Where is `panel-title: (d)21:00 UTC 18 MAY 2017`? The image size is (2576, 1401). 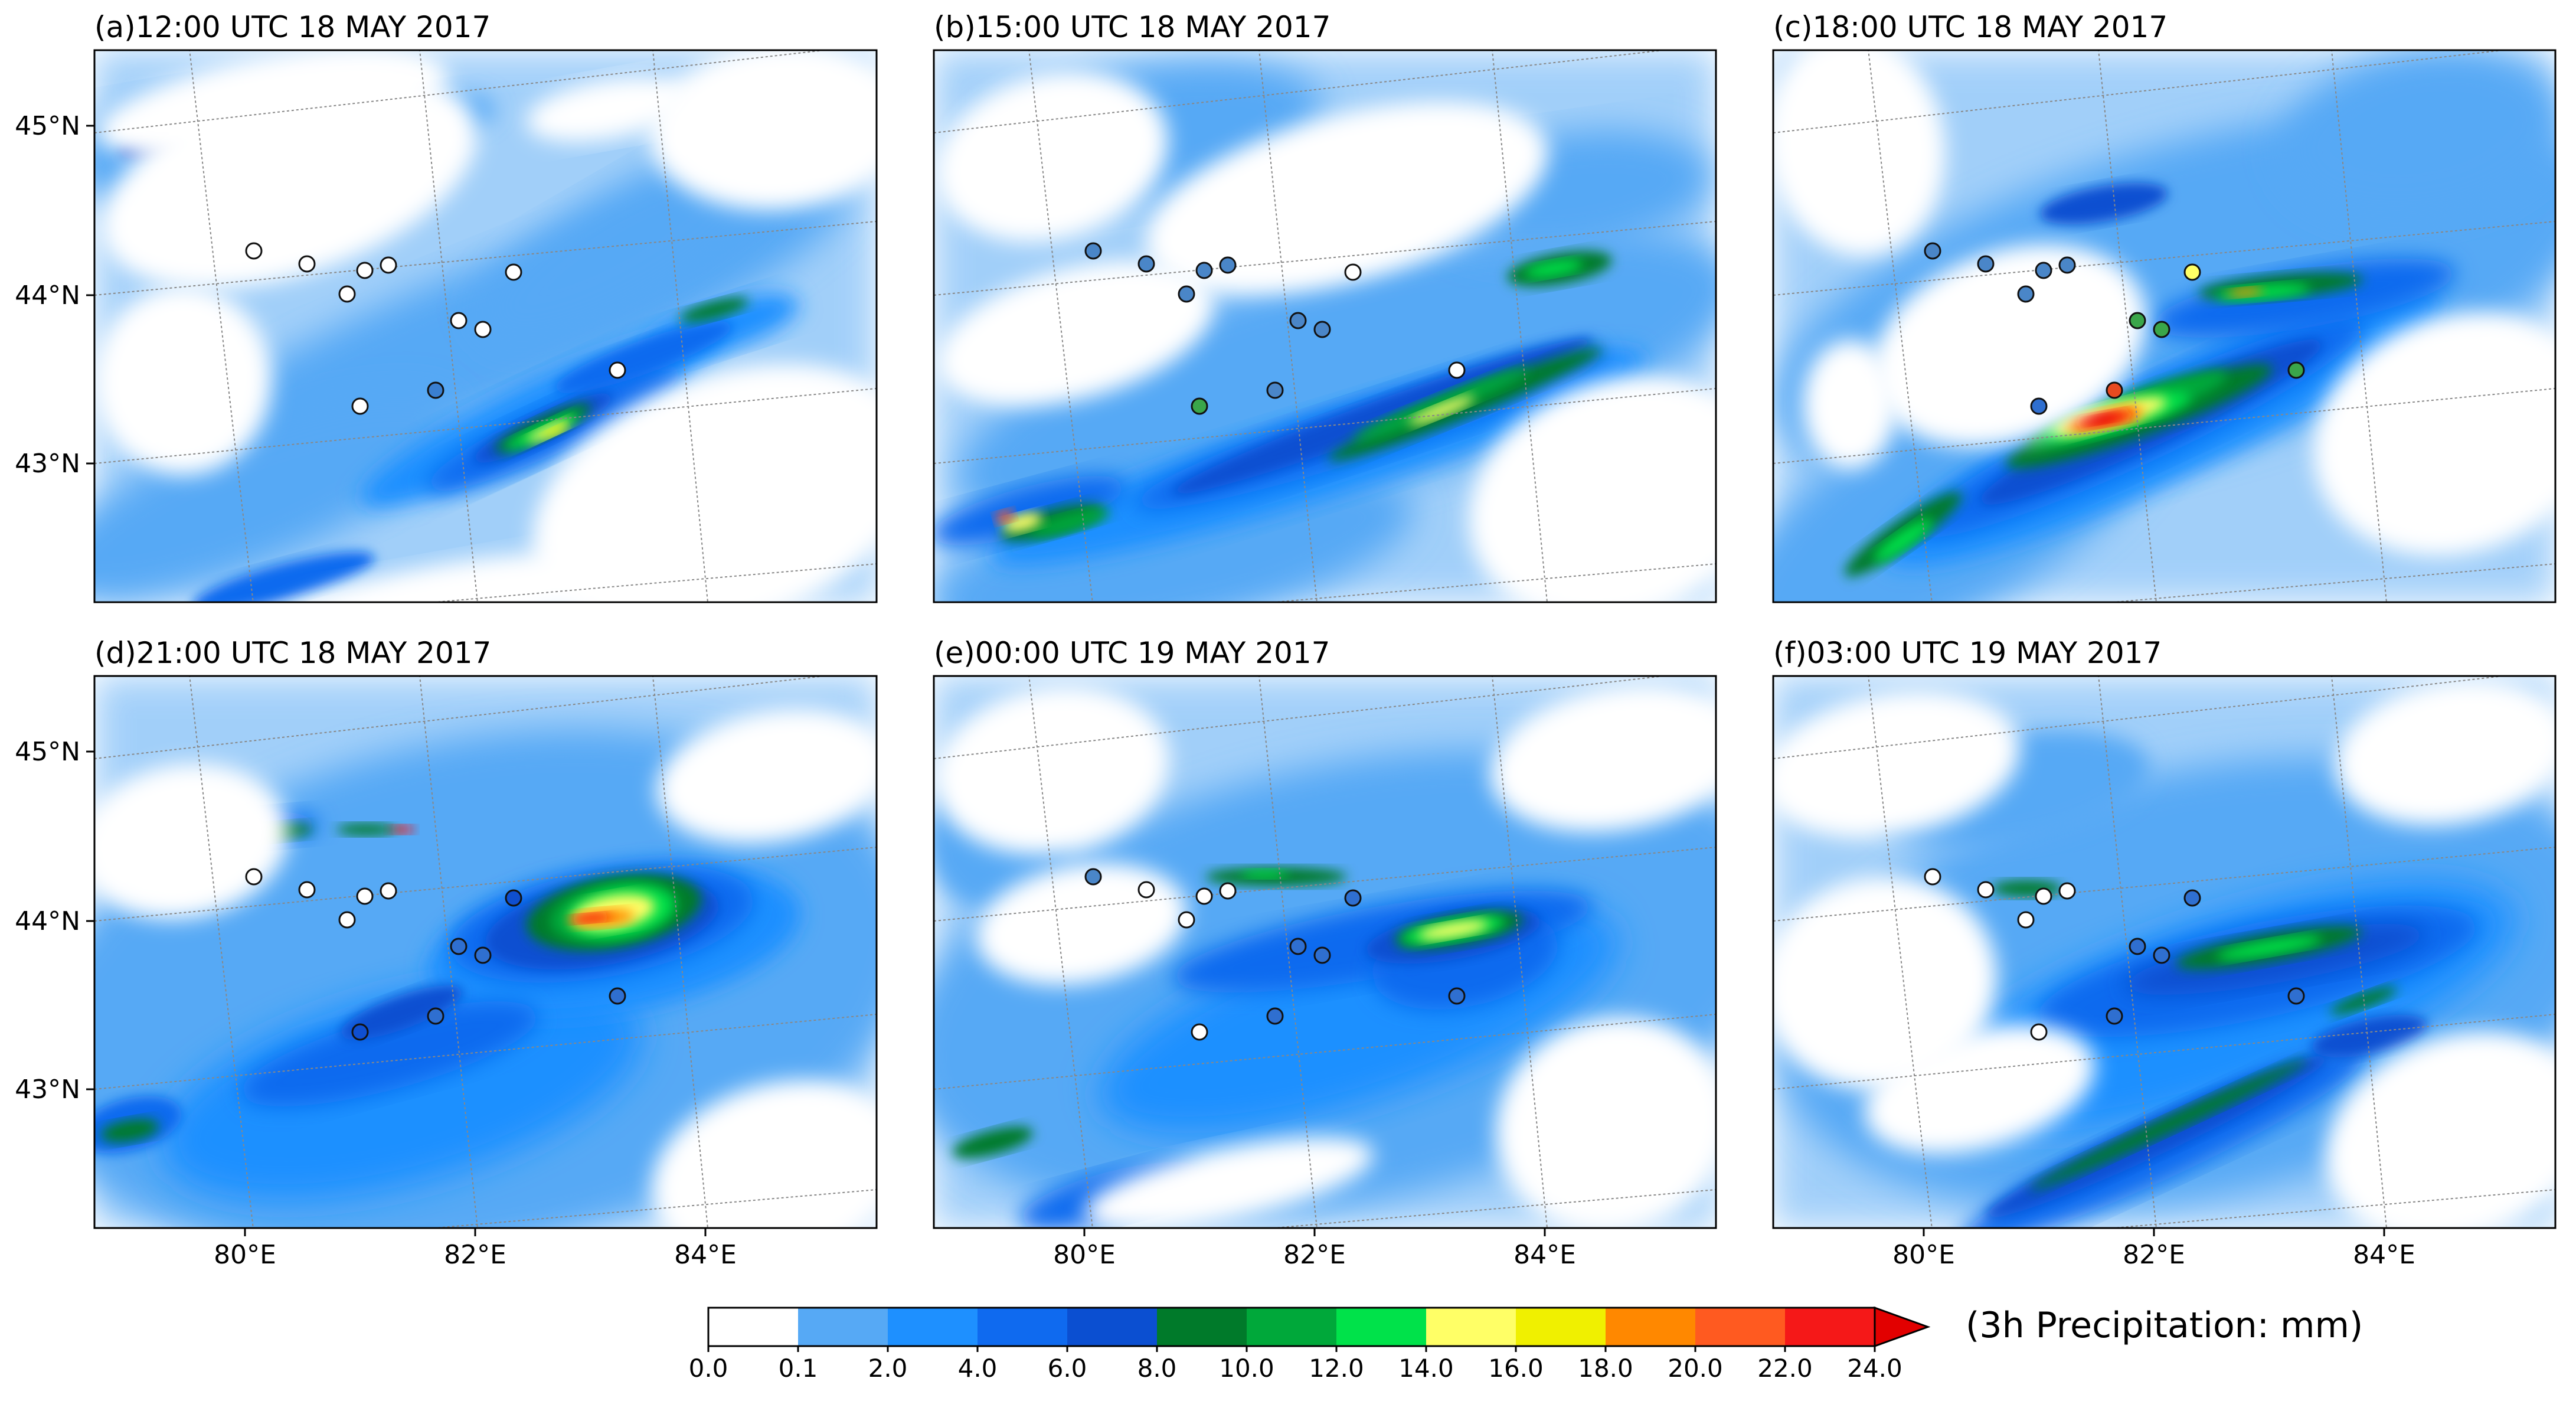 panel-title: (d)21:00 UTC 18 MAY 2017 is located at coordinates (292, 653).